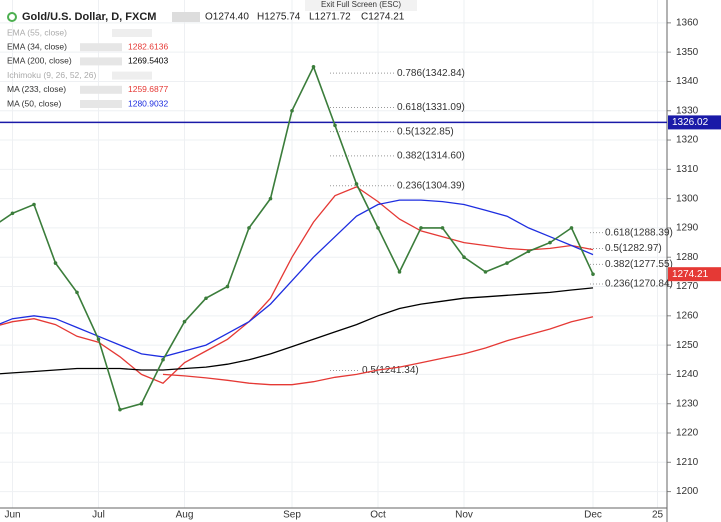 The height and width of the screenshot is (522, 721). I want to click on y-tick-label: 1340, so click(687, 81).